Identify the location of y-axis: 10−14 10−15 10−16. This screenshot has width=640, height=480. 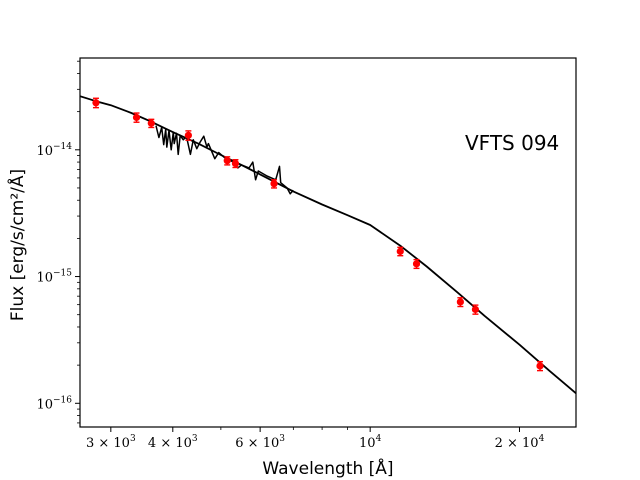
(58, 242).